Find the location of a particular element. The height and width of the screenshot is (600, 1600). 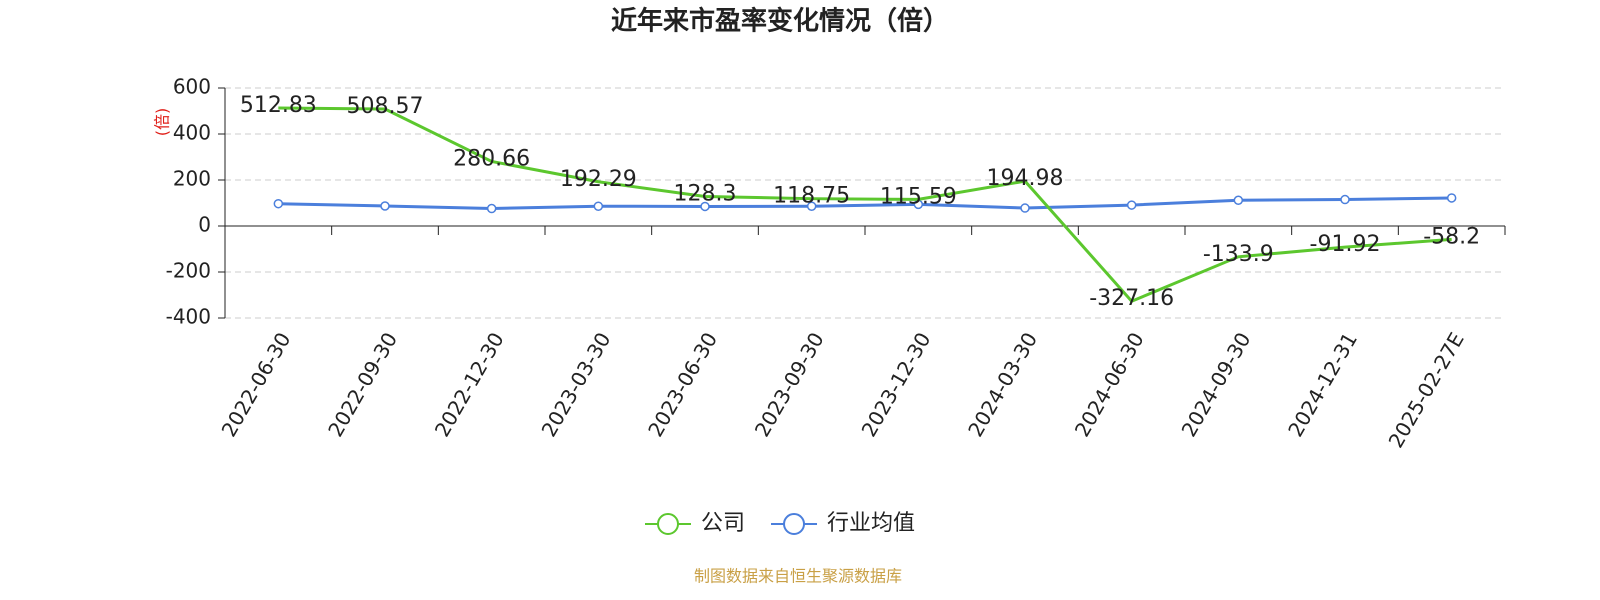

x-tick-label: 2025-02-27E is located at coordinates (1426, 390).